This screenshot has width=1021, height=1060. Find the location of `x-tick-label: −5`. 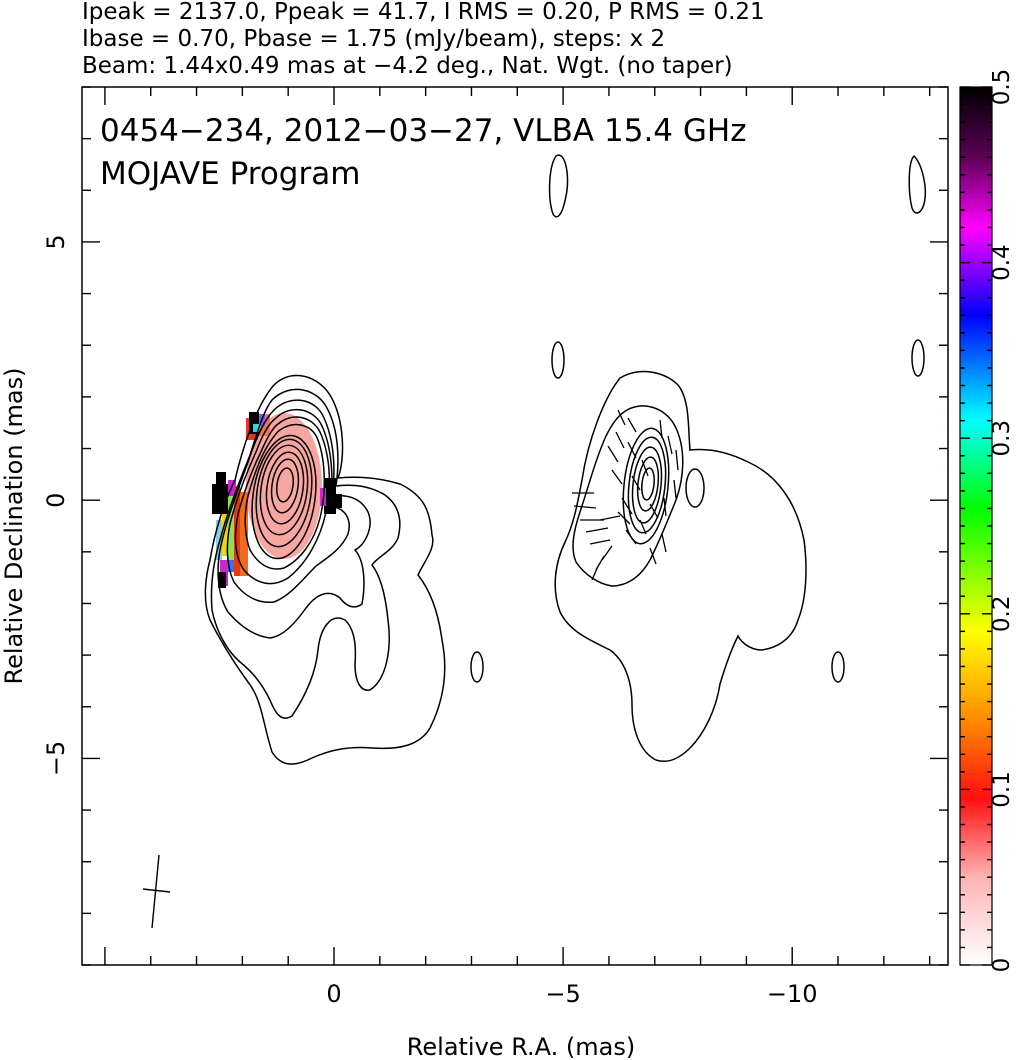

x-tick-label: −5 is located at coordinates (562, 994).